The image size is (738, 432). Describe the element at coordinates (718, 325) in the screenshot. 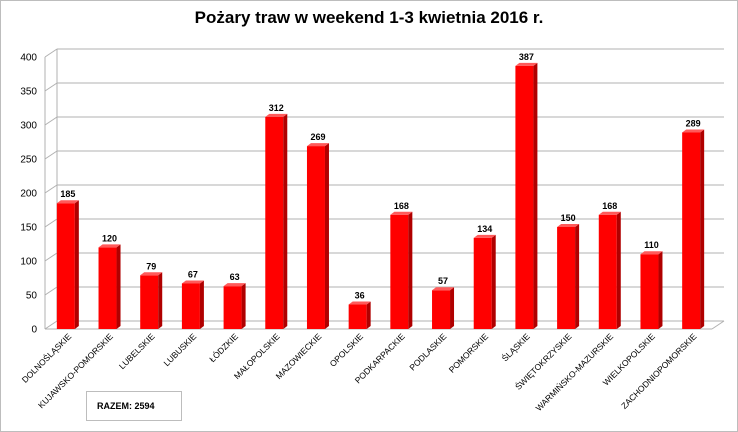

I see `x-axis-side` at that location.